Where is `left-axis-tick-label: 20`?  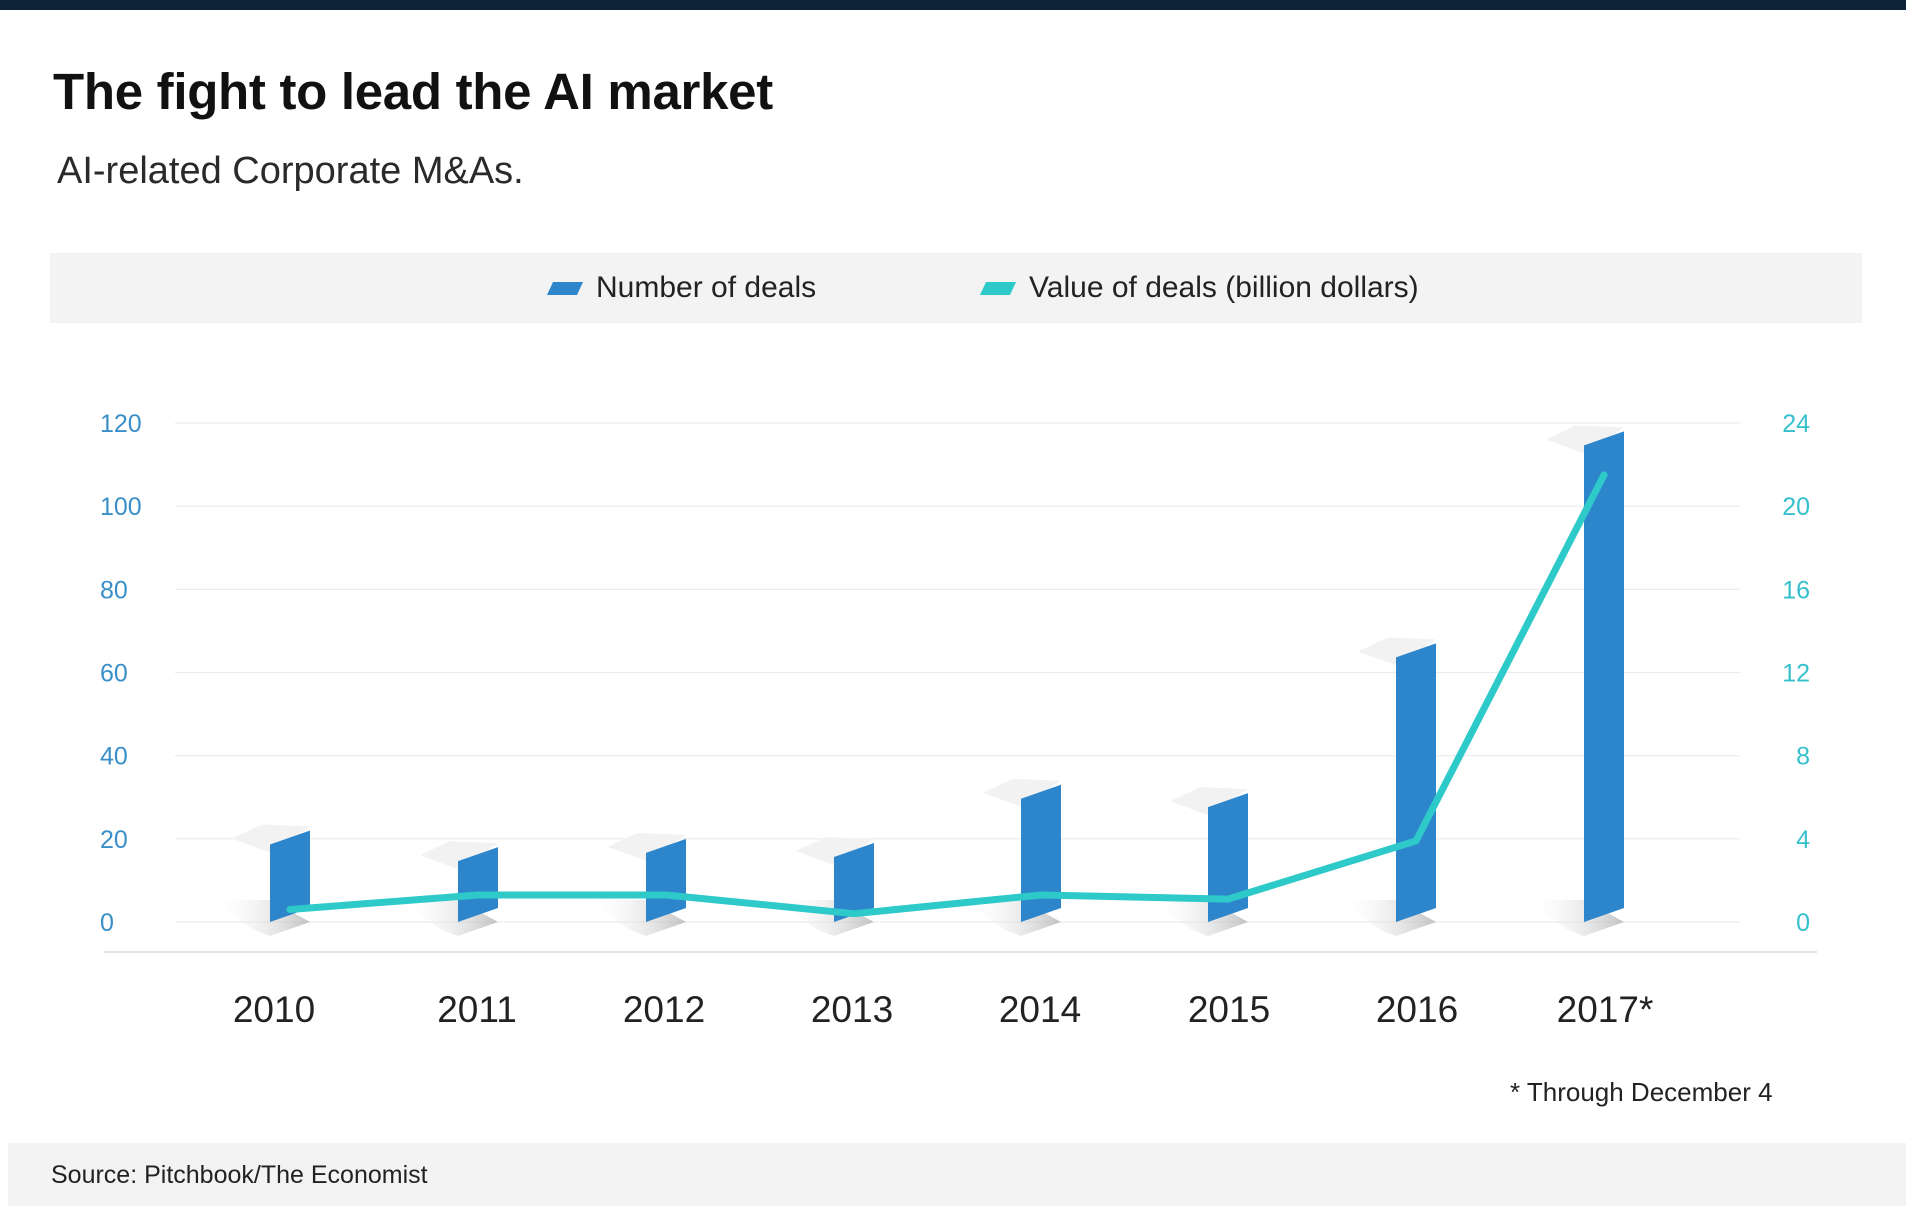 left-axis-tick-label: 20 is located at coordinates (114, 840).